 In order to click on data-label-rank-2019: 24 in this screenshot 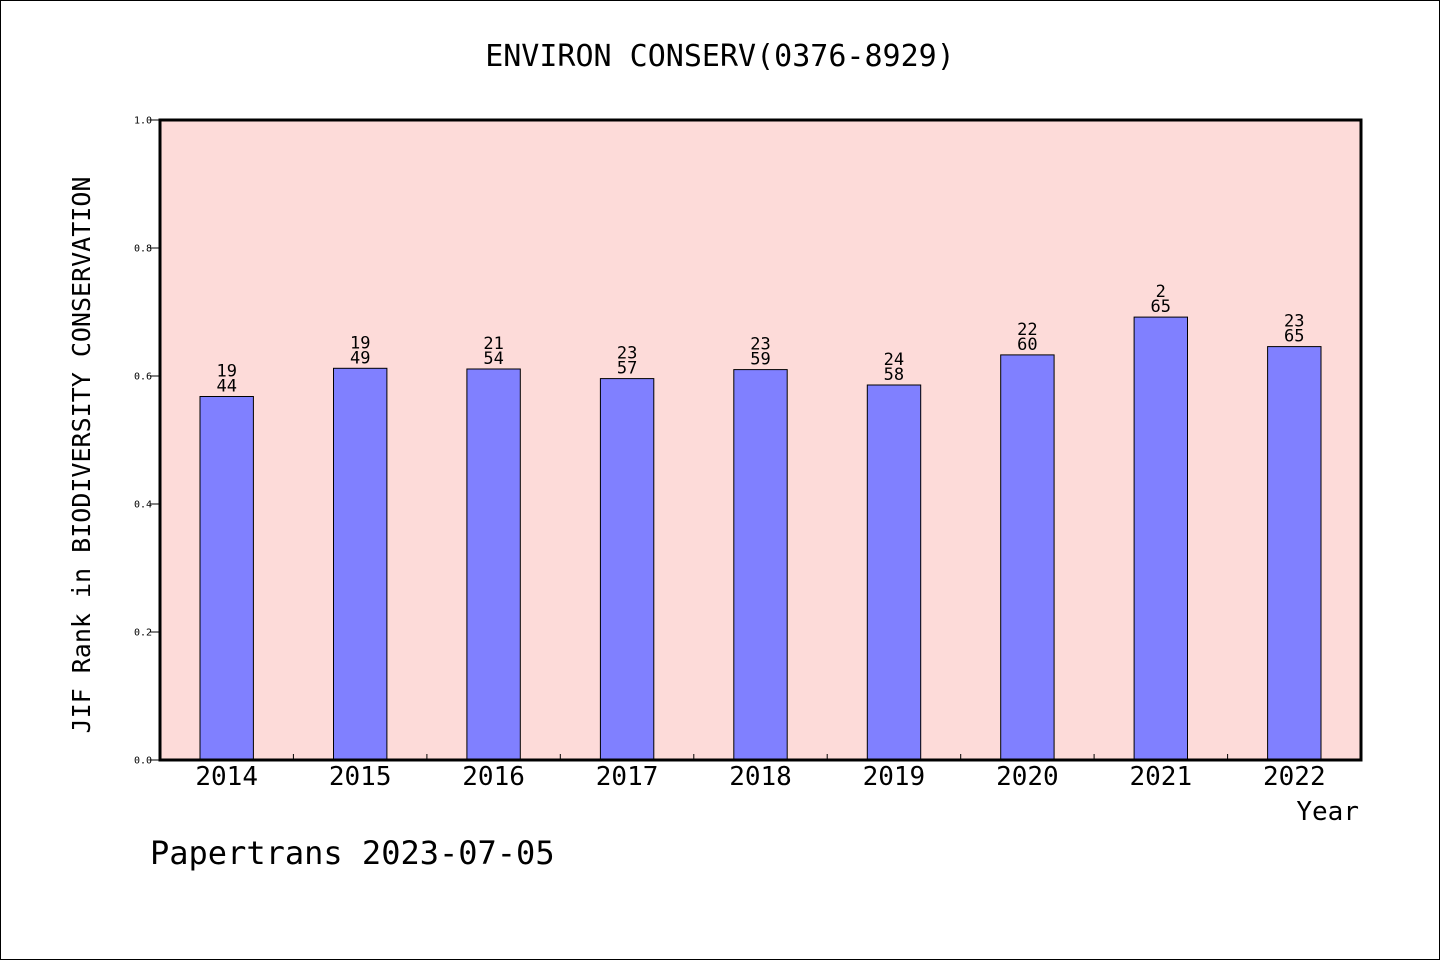, I will do `click(894, 360)`.